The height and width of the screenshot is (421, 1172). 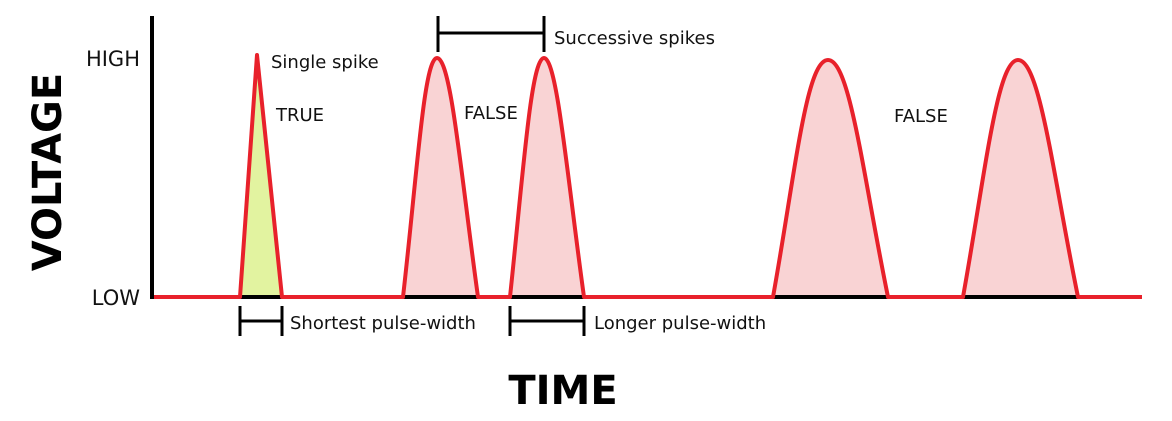 I want to click on false-label-2: FALSE, so click(x=921, y=116).